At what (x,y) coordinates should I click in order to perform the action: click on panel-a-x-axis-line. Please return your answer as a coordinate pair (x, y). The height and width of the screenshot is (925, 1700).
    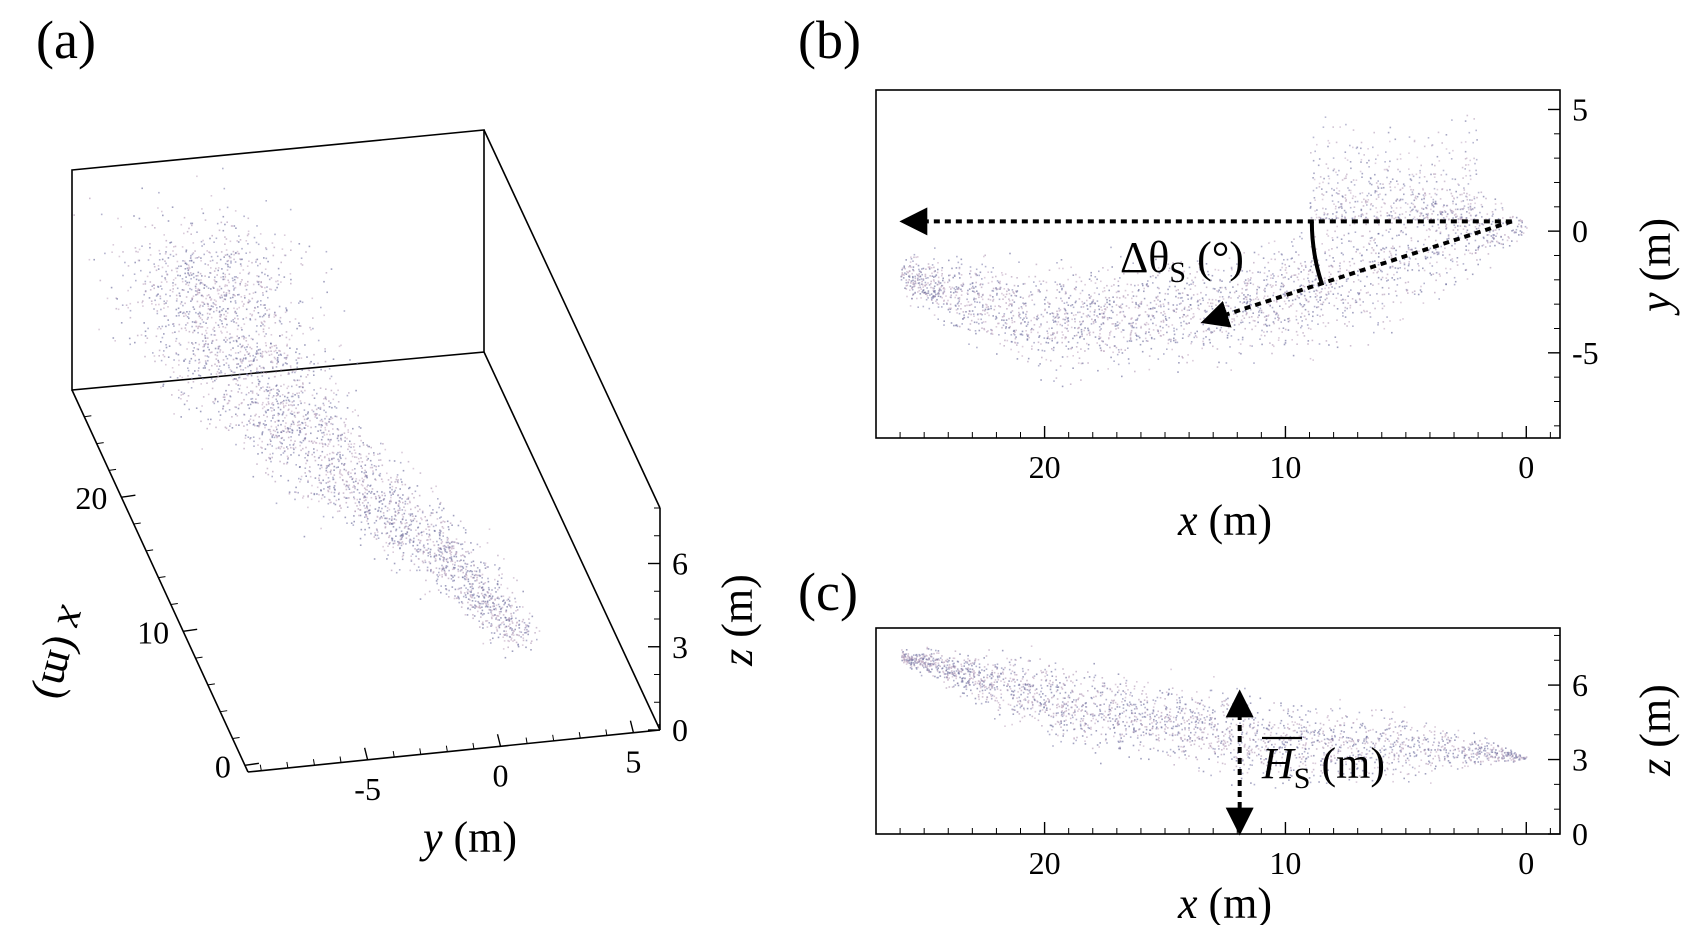
    Looking at the image, I should click on (160, 581).